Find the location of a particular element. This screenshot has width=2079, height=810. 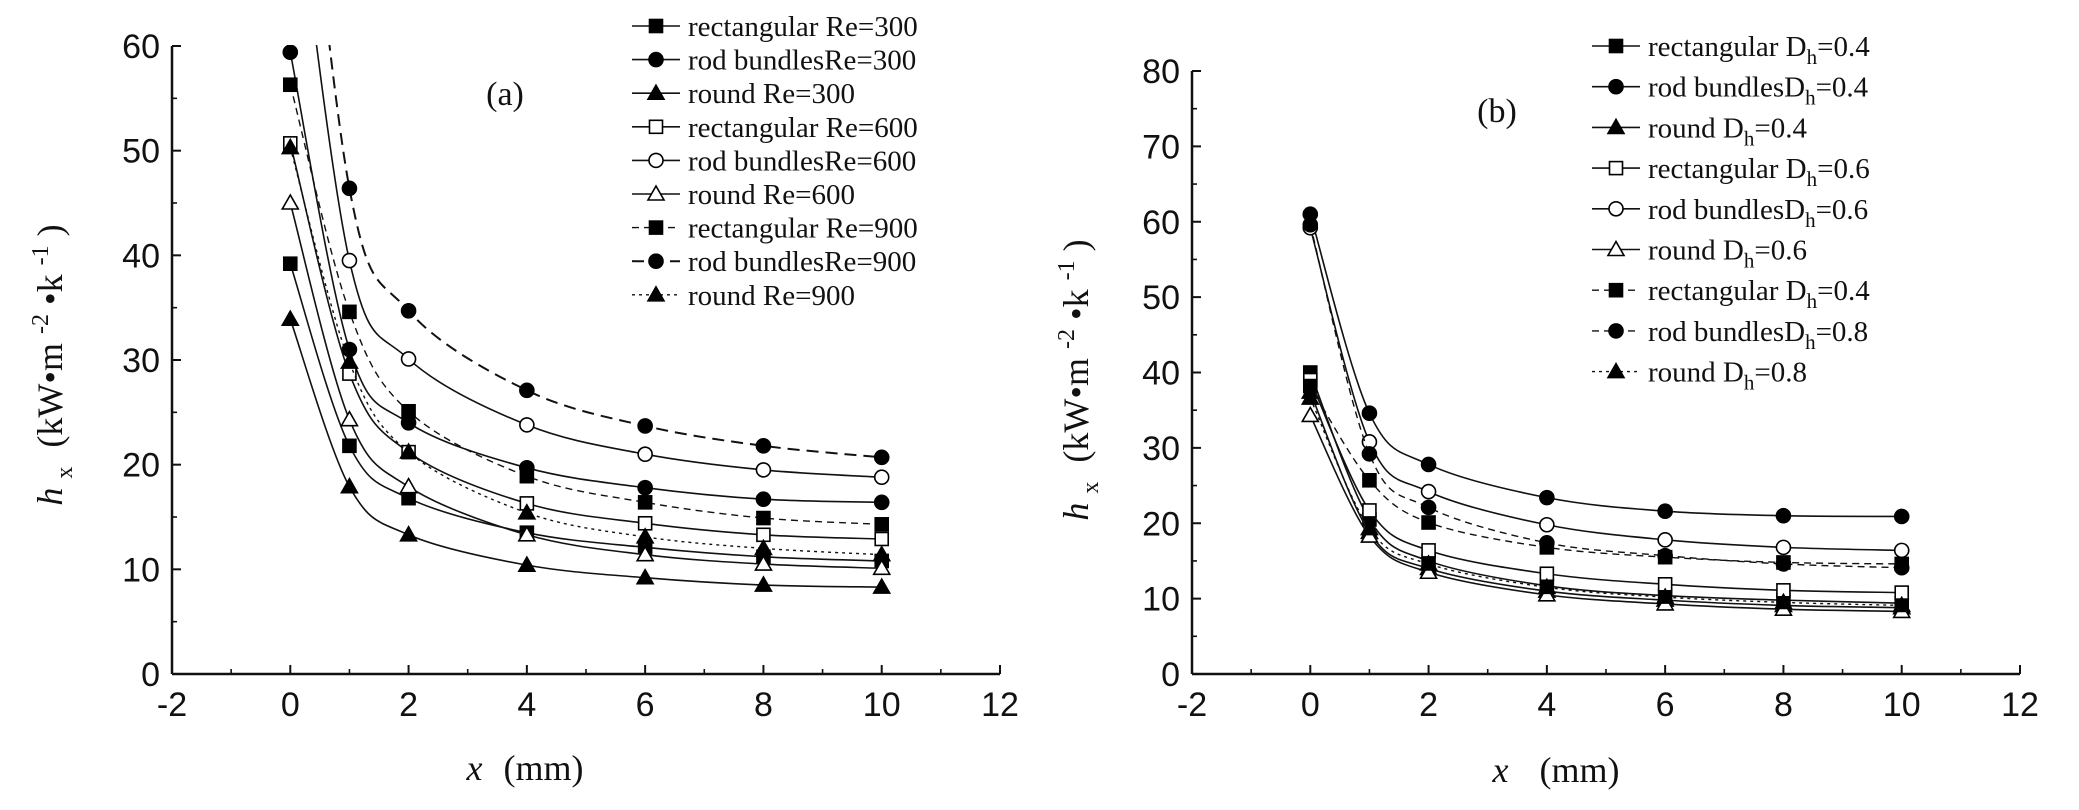

y-tick-label: 30 is located at coordinates (1161, 449).